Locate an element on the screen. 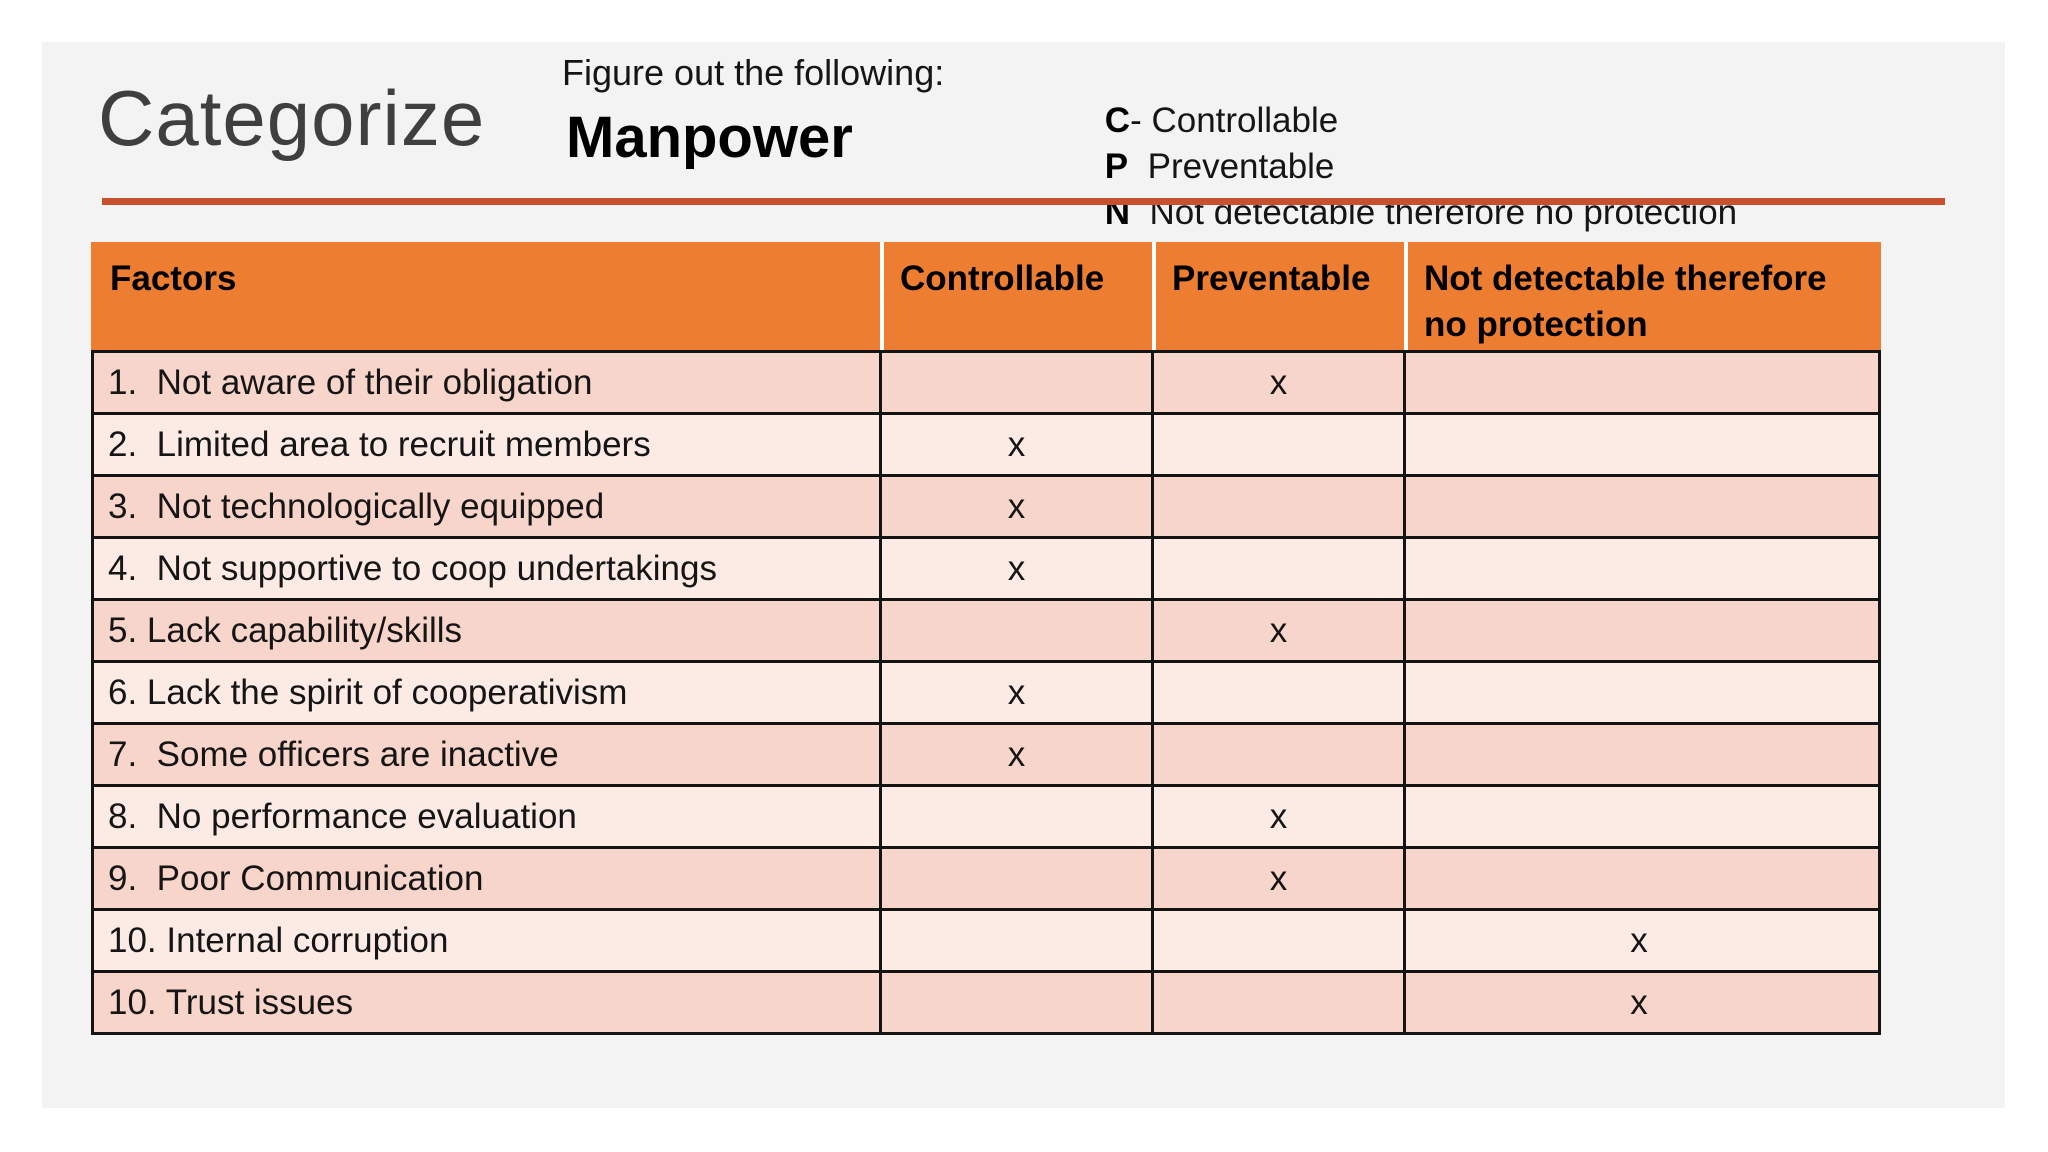  title-divider is located at coordinates (1023, 201).